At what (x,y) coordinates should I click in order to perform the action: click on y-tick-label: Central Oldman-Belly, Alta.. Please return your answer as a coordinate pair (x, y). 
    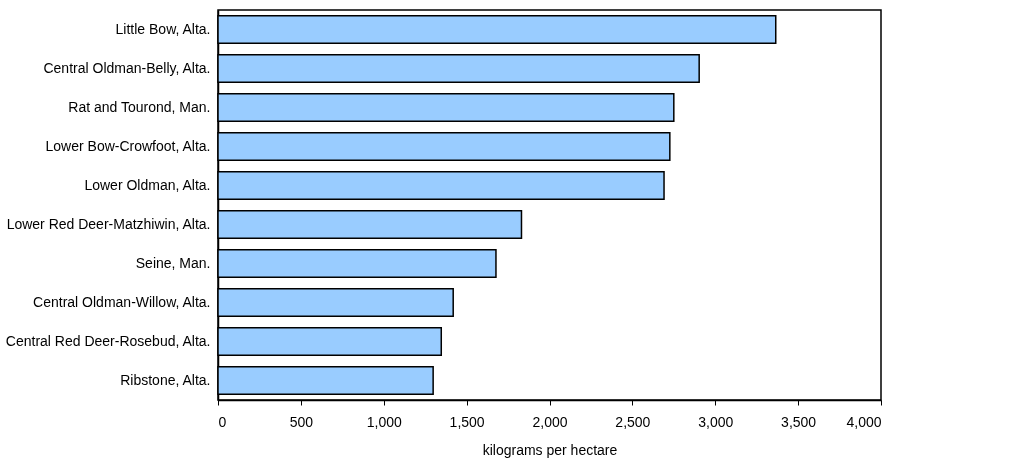
    Looking at the image, I should click on (127, 67).